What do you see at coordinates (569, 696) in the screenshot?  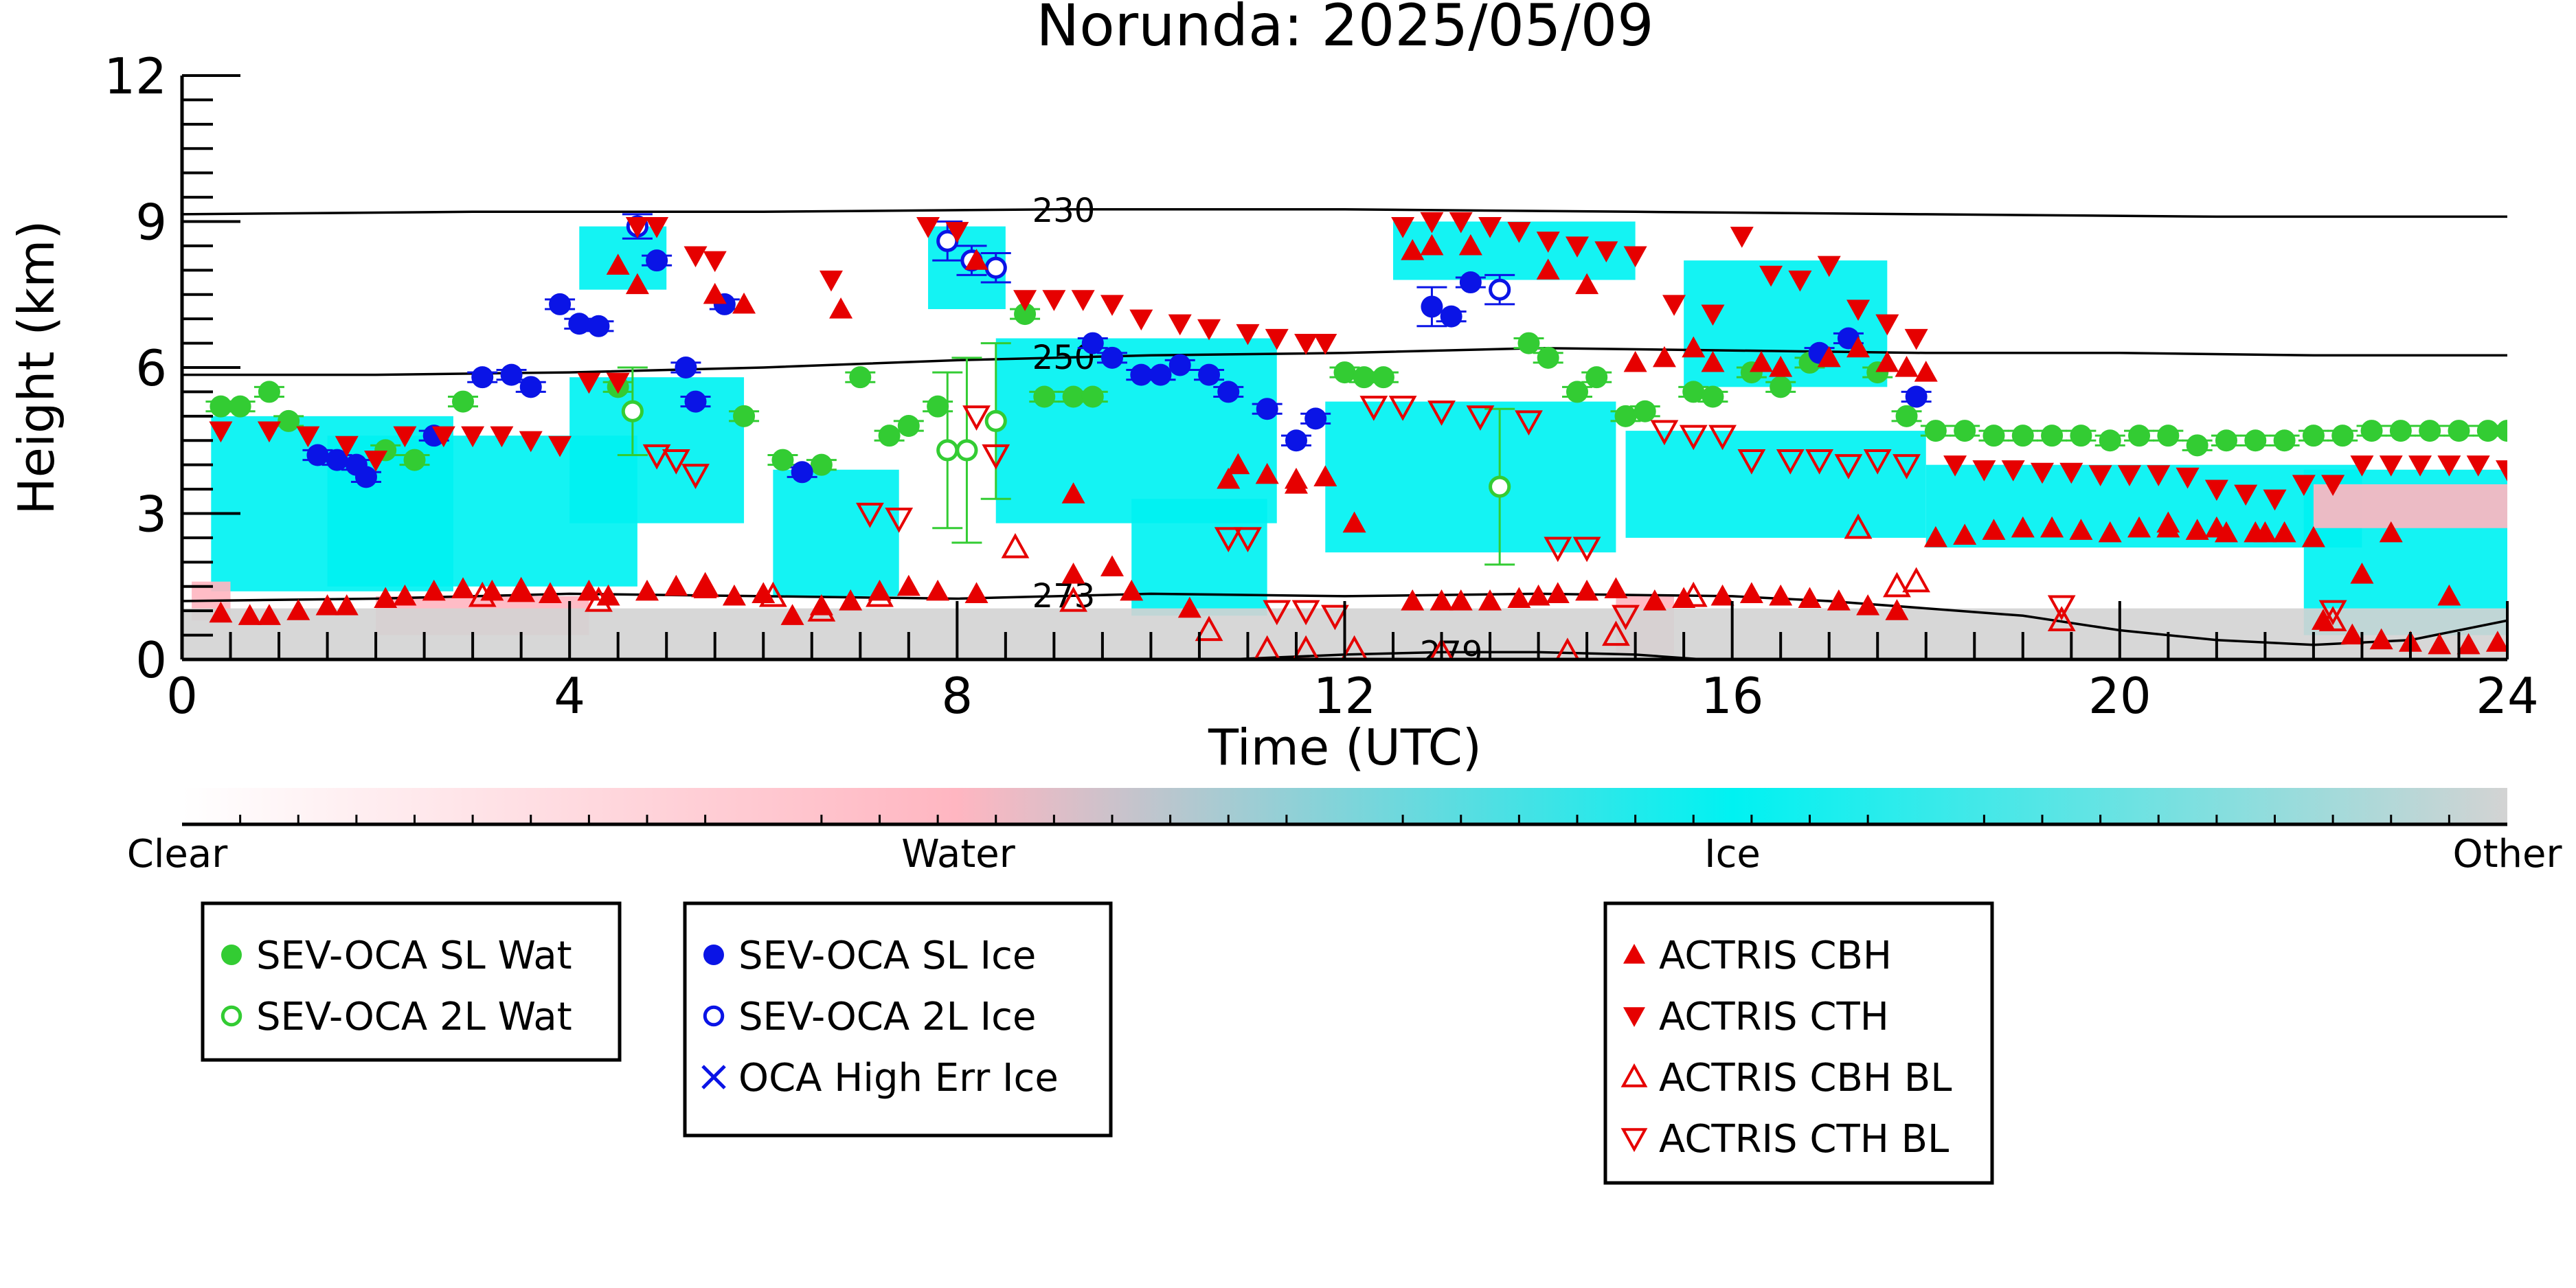 I see `x-tick-label: 4` at bounding box center [569, 696].